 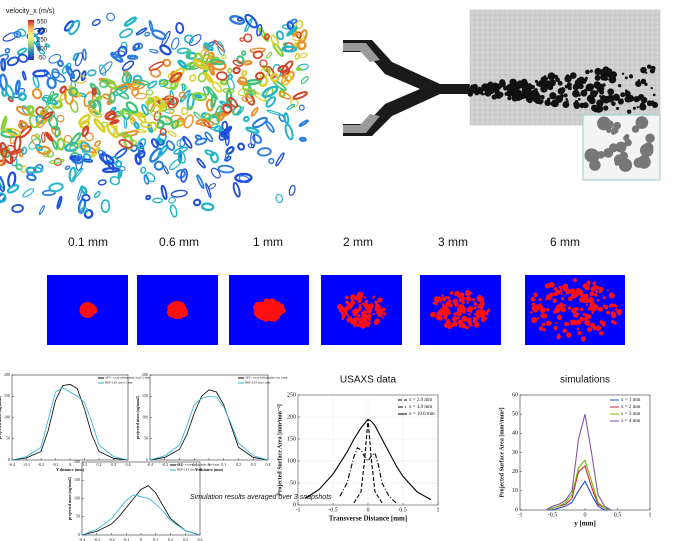 I want to click on y-tick-label: 100, so click(x=77, y=497).